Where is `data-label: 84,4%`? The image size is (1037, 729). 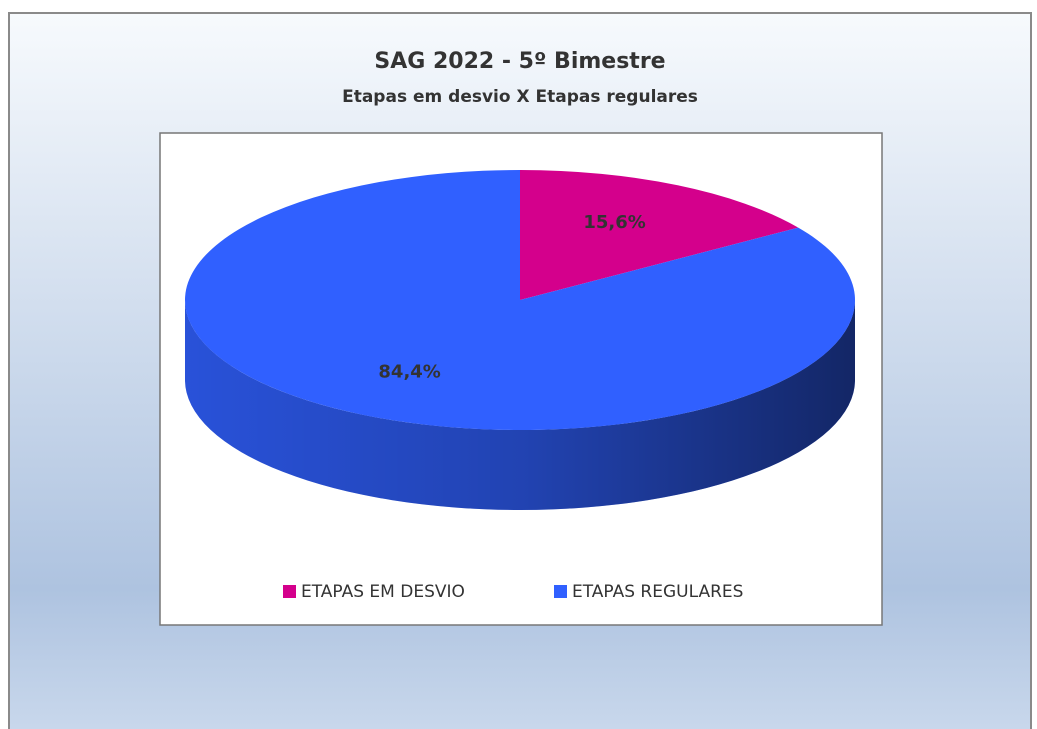 data-label: 84,4% is located at coordinates (409, 371).